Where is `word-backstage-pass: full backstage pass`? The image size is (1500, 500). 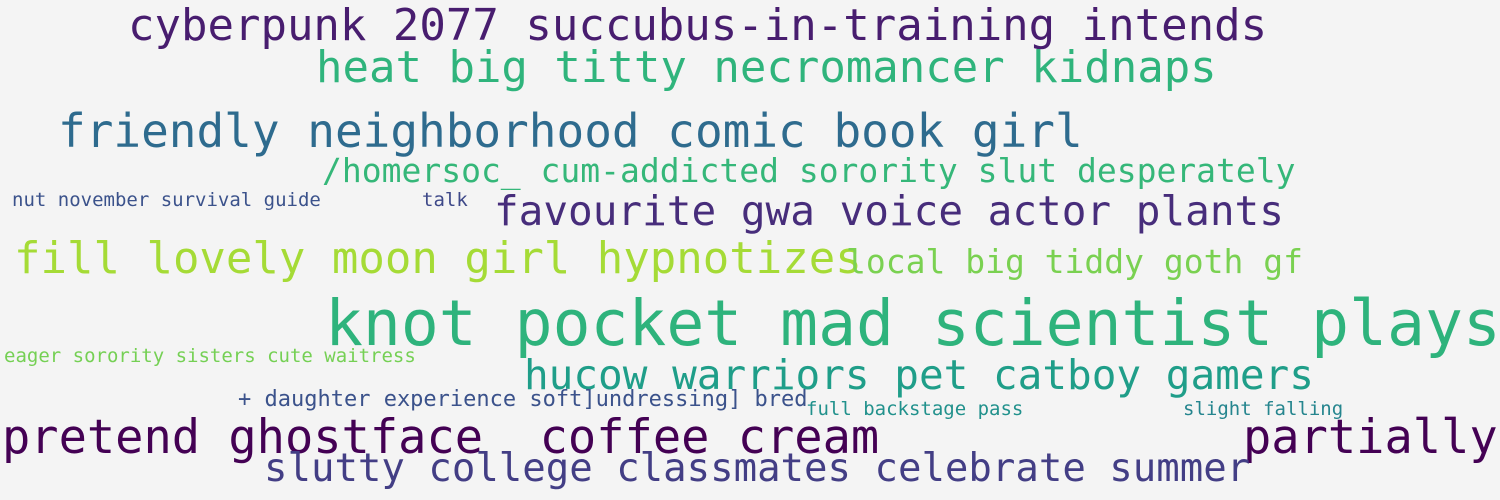
word-backstage-pass: full backstage pass is located at coordinates (915, 409).